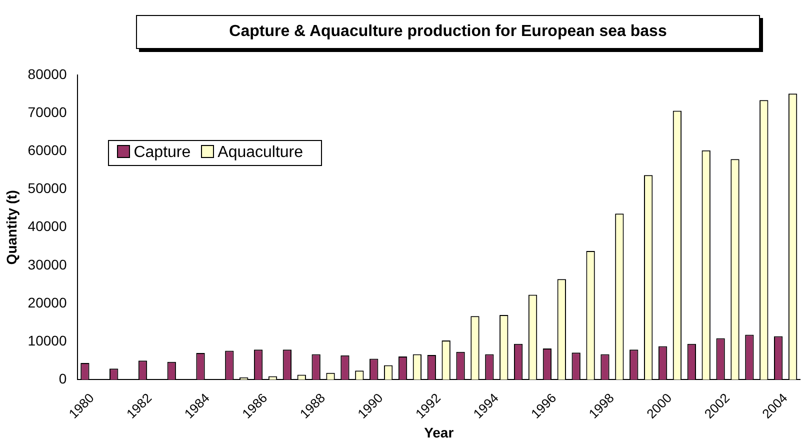 Image resolution: width=806 pixels, height=442 pixels. What do you see at coordinates (47, 264) in the screenshot?
I see `y-tick-label: 30000` at bounding box center [47, 264].